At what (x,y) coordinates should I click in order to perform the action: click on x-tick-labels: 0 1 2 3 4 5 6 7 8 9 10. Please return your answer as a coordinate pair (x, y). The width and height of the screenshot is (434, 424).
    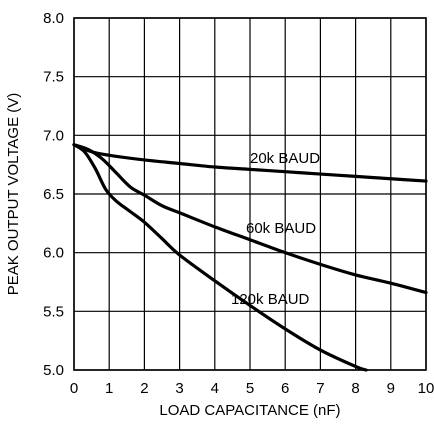
    Looking at the image, I should click on (252, 388).